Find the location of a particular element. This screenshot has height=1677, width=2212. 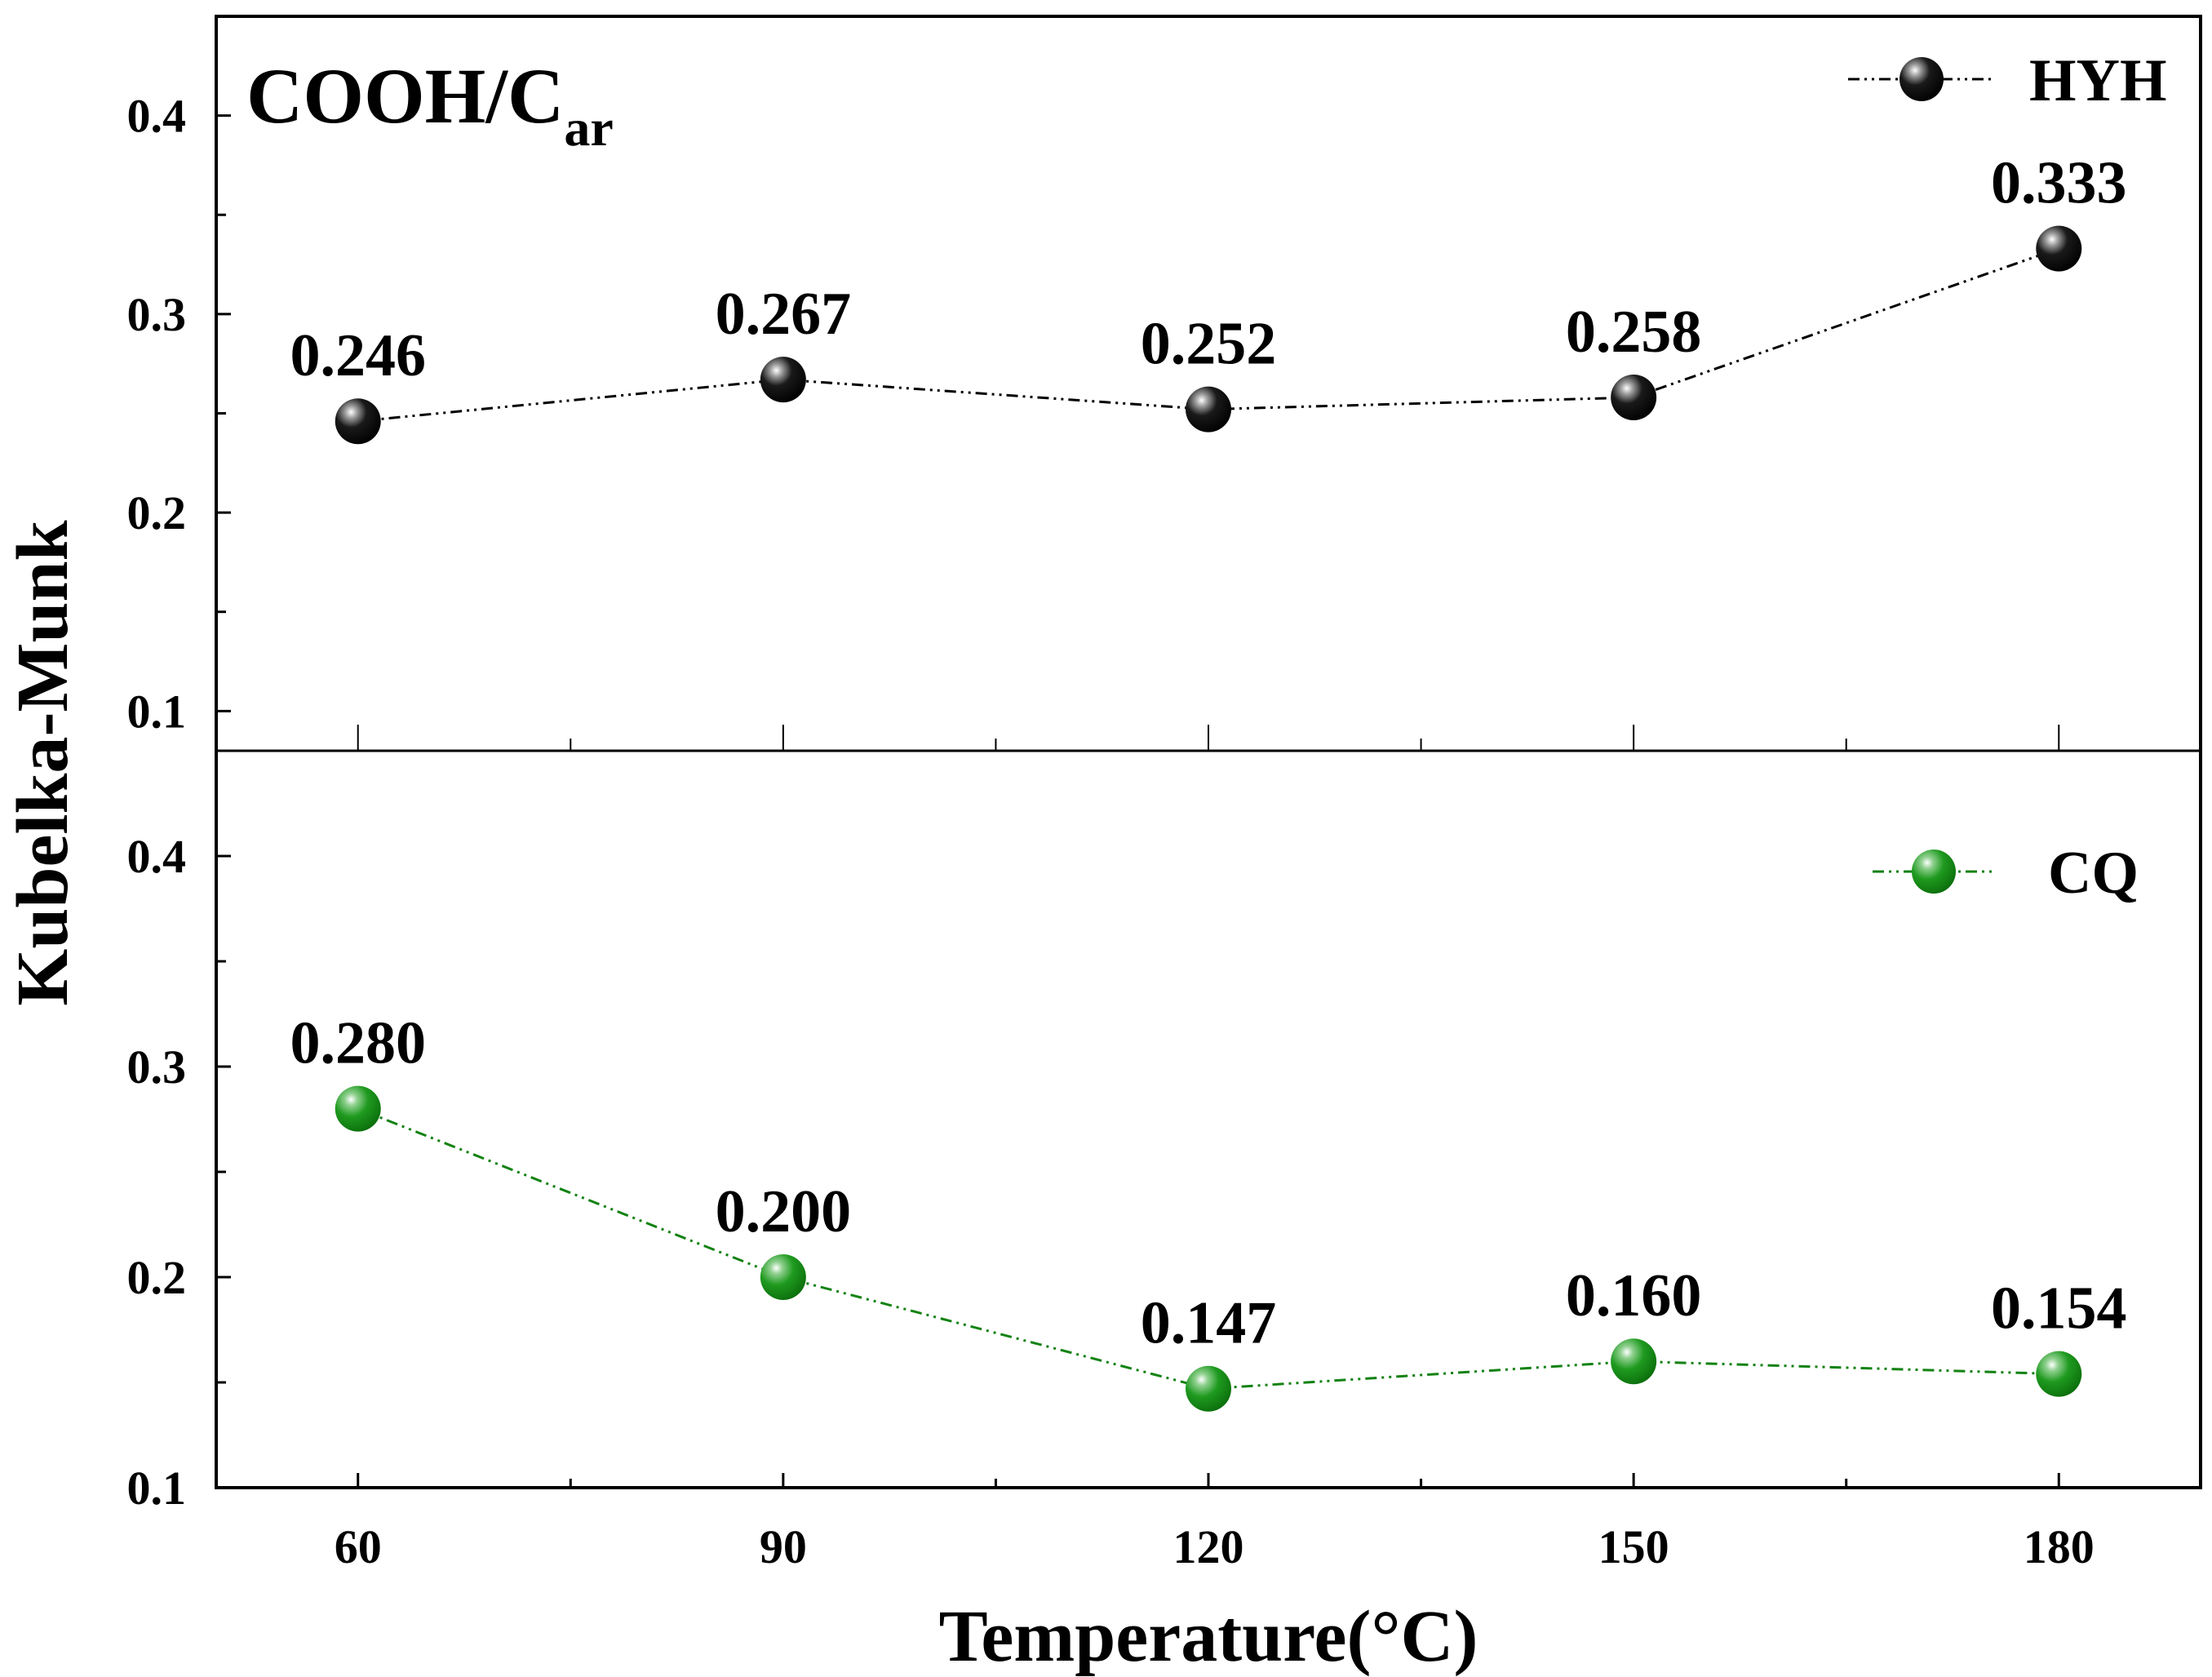

data-label: 0.252 is located at coordinates (1209, 344).